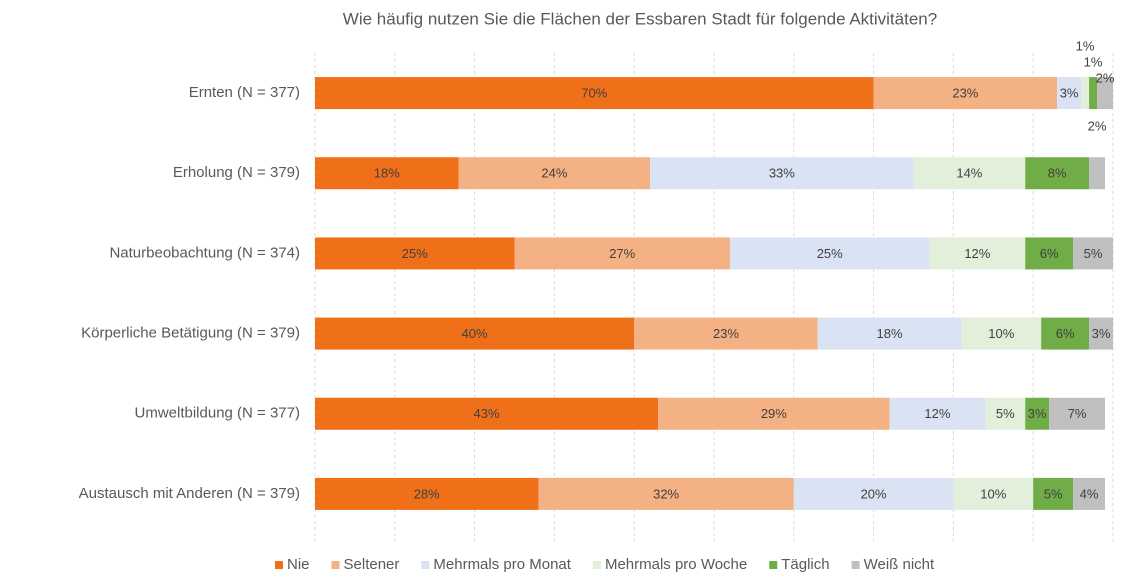 The height and width of the screenshot is (577, 1122). What do you see at coordinates (190, 333) in the screenshot?
I see `y-tick-label: Körperliche Betätigung (N = 379)` at bounding box center [190, 333].